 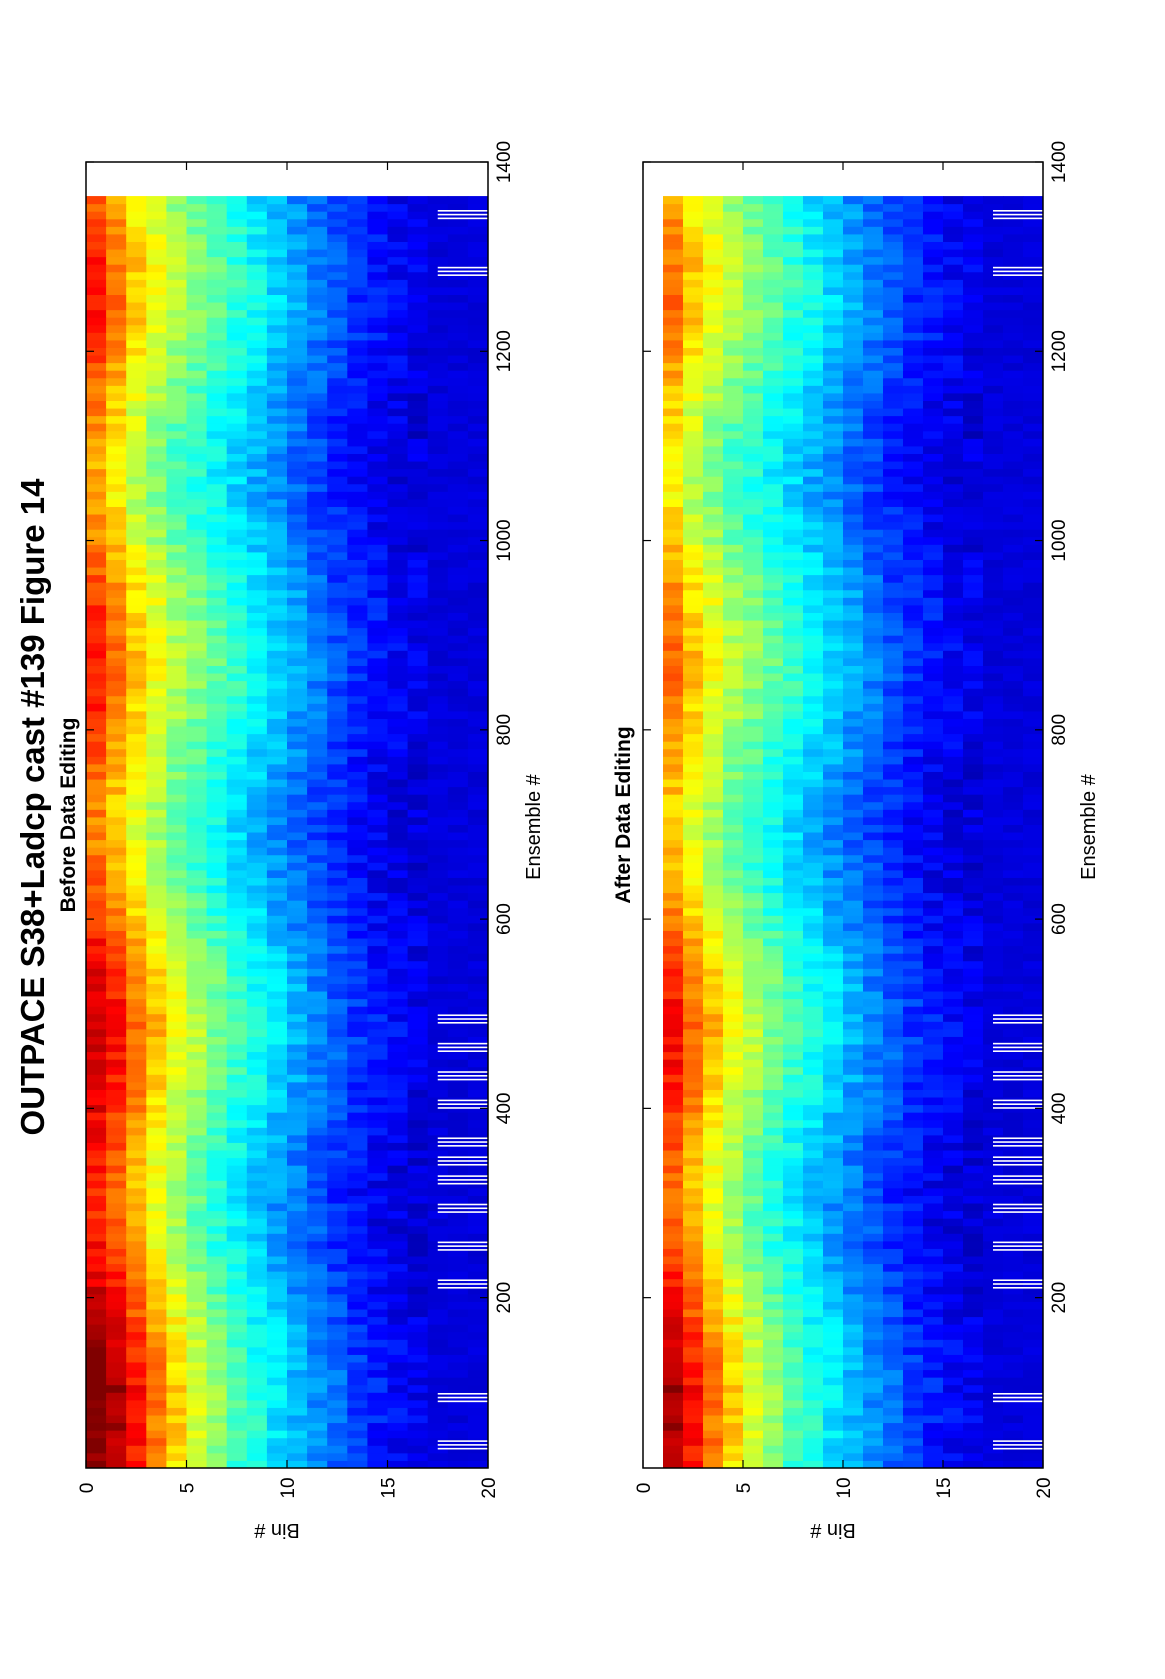 What do you see at coordinates (534, 826) in the screenshot?
I see `x-axis-label-before: Ensemble #` at bounding box center [534, 826].